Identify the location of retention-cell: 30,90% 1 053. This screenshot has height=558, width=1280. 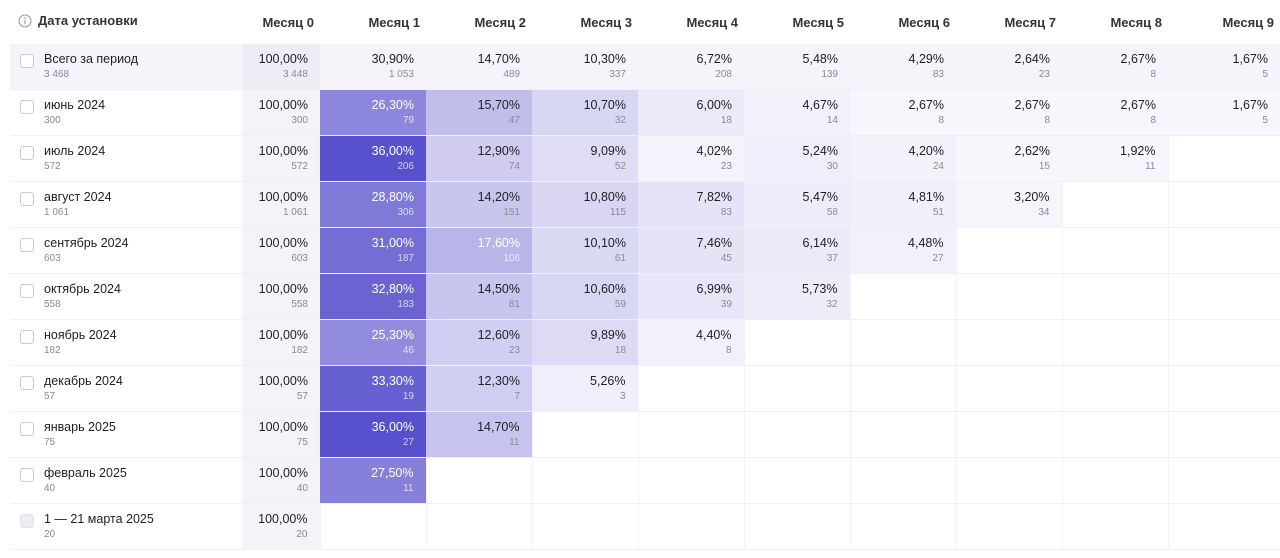
(373, 67).